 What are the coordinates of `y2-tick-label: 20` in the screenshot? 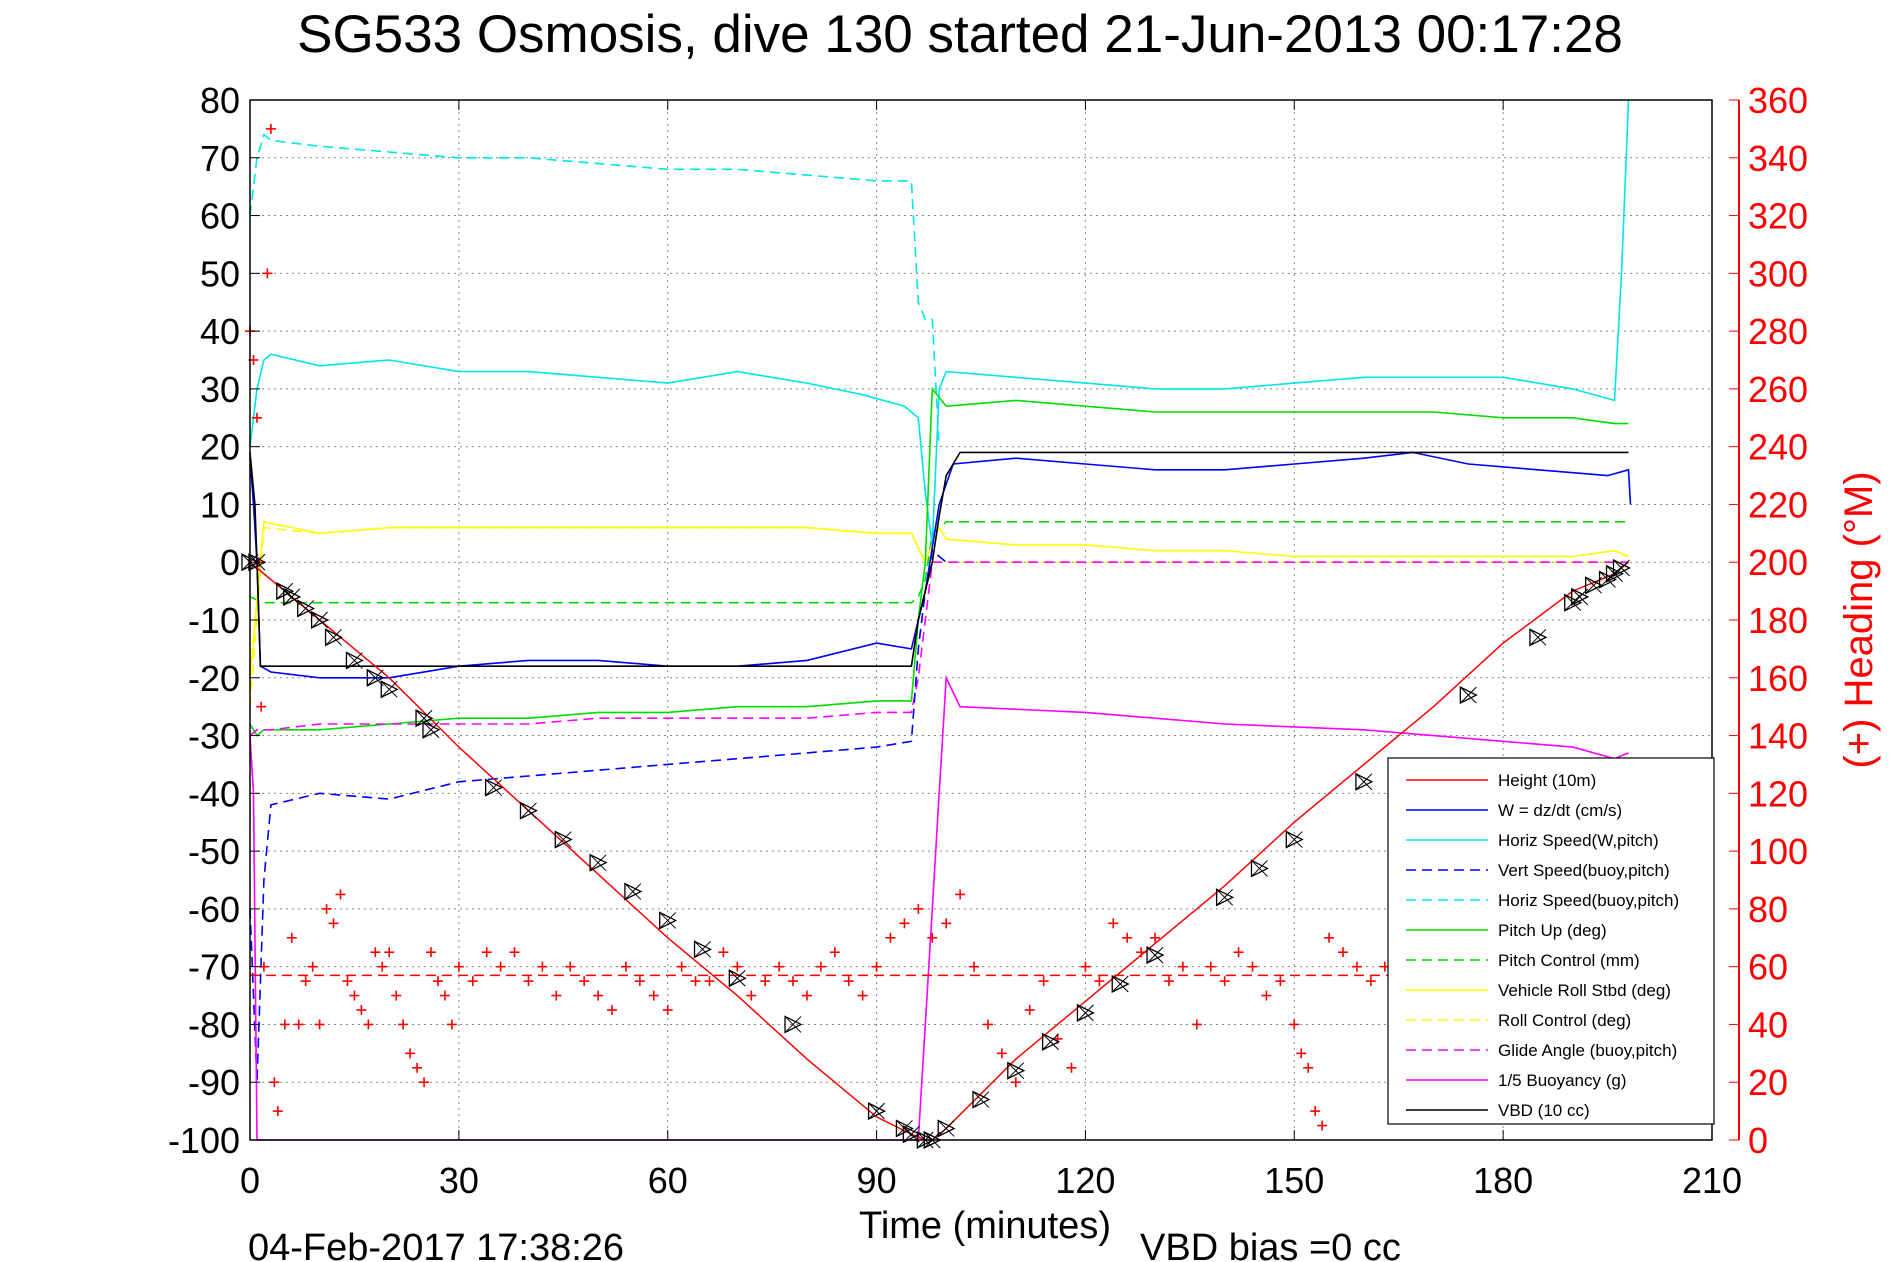 It's located at (1768, 1082).